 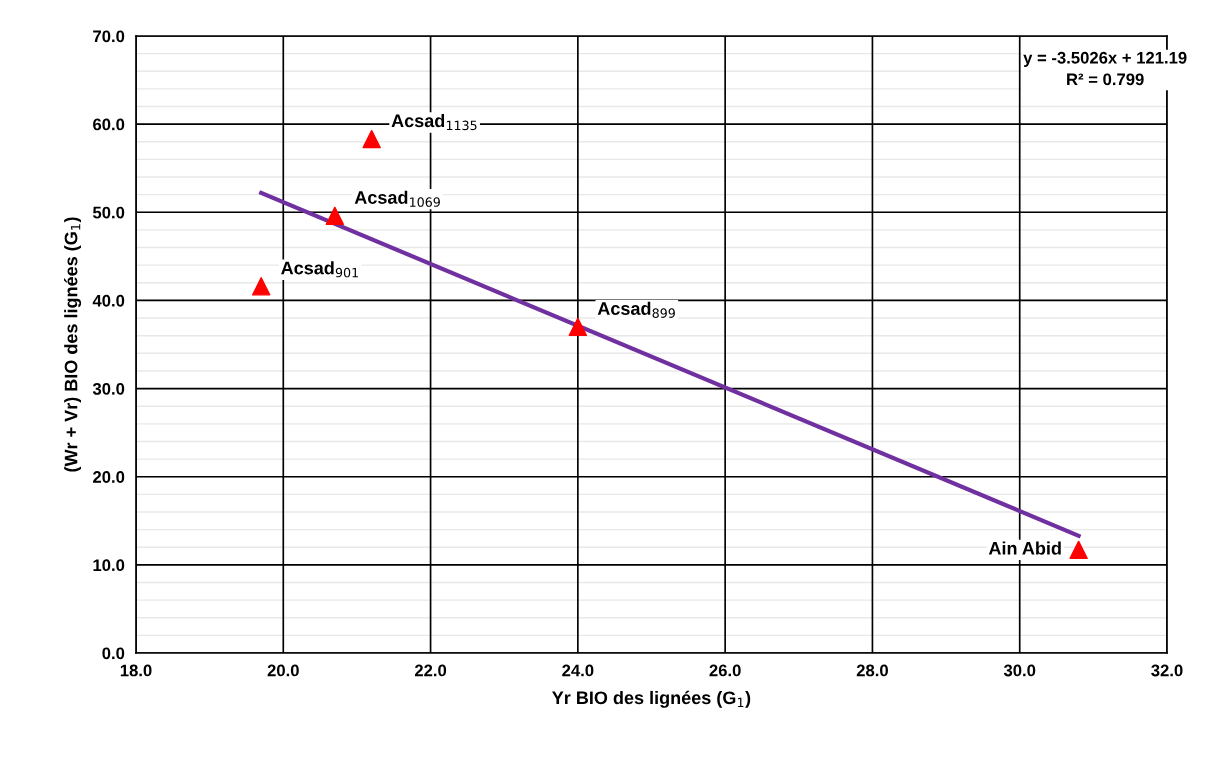 I want to click on annotation: Acsad$_{1069}$, so click(x=397, y=198).